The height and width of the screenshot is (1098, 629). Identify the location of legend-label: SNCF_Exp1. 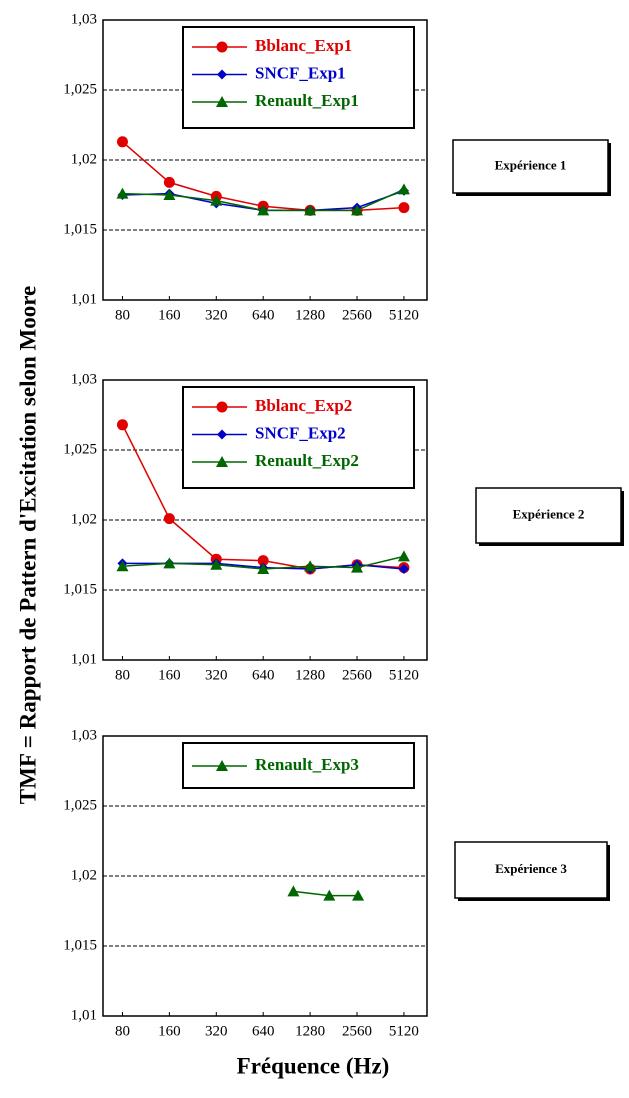
(300, 72).